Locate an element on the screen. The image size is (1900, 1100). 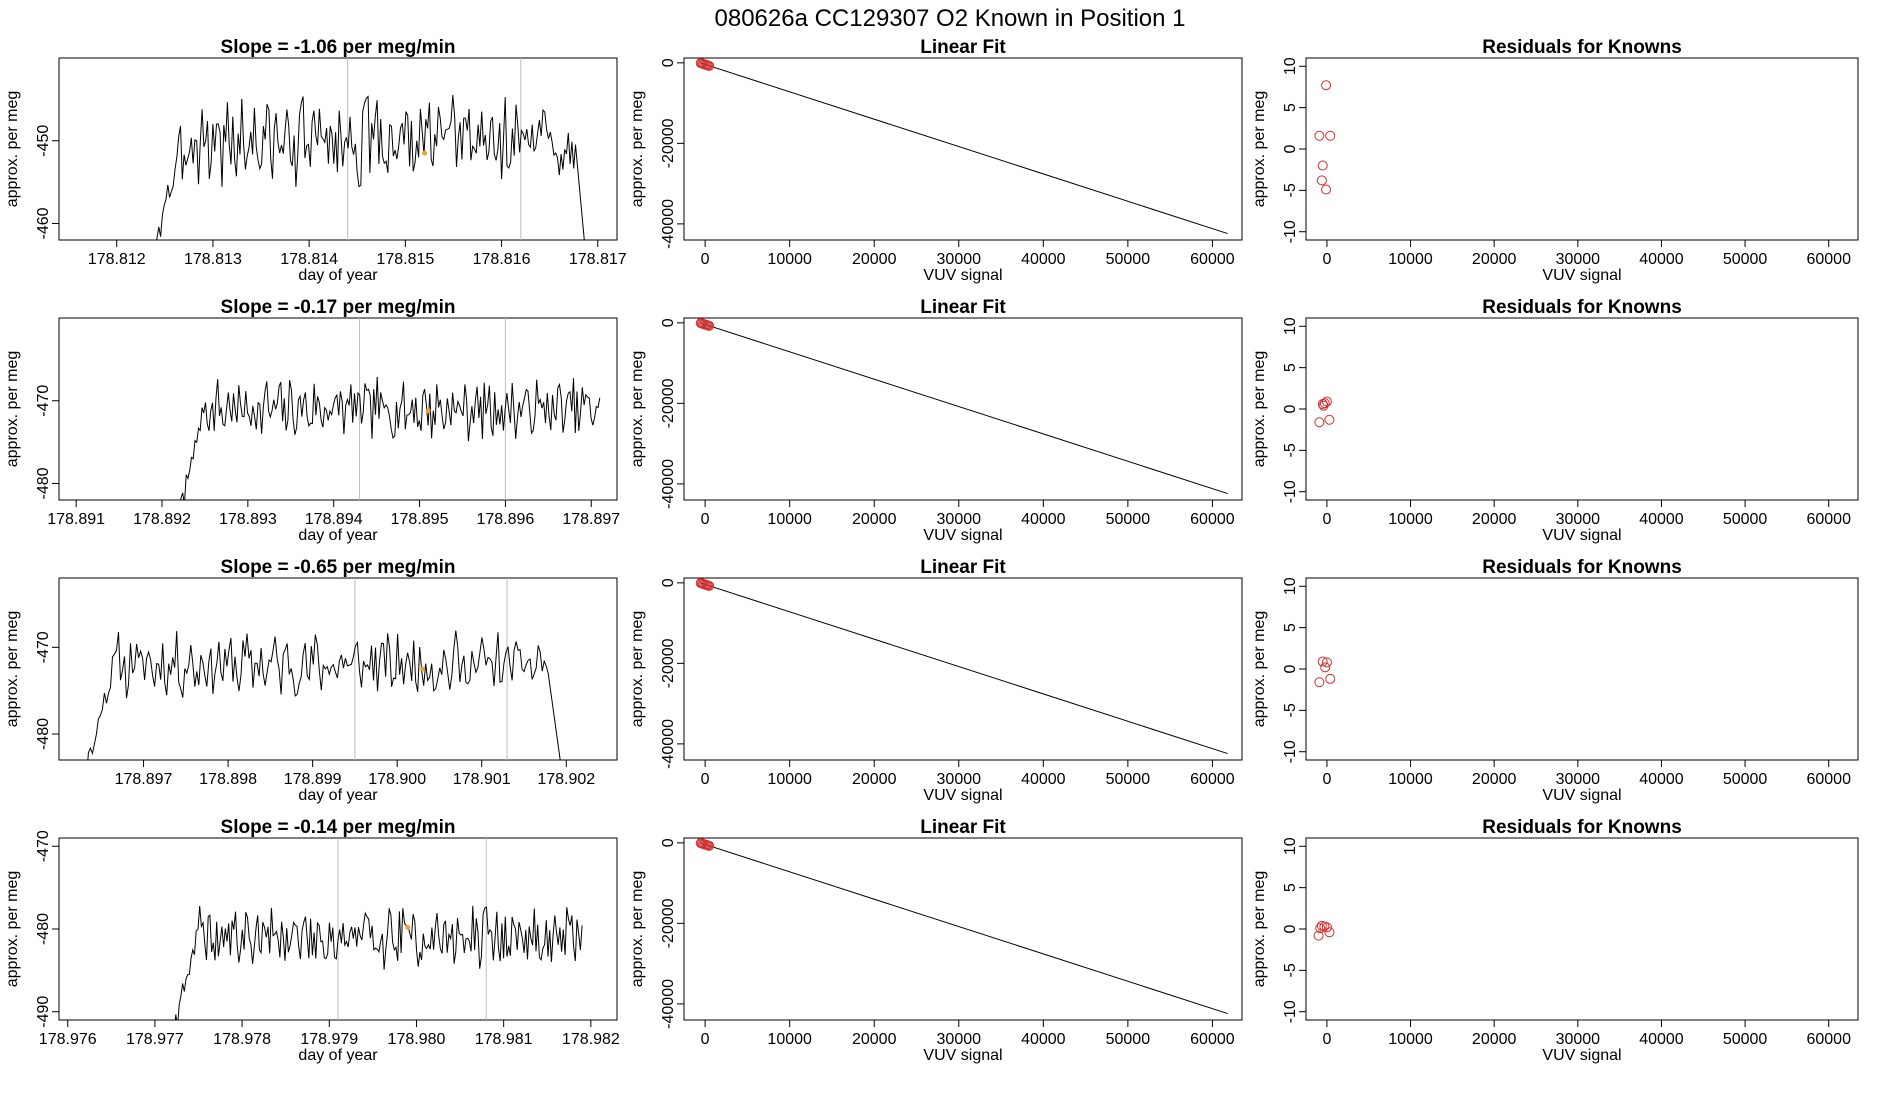
x-tick-label: 178.899 is located at coordinates (313, 779).